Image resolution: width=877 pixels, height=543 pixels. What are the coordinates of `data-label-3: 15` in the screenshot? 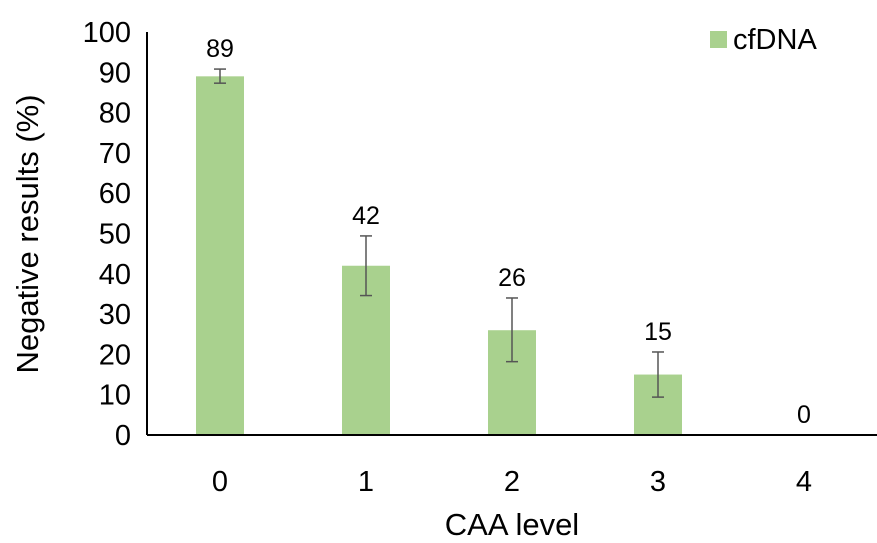 It's located at (658, 332).